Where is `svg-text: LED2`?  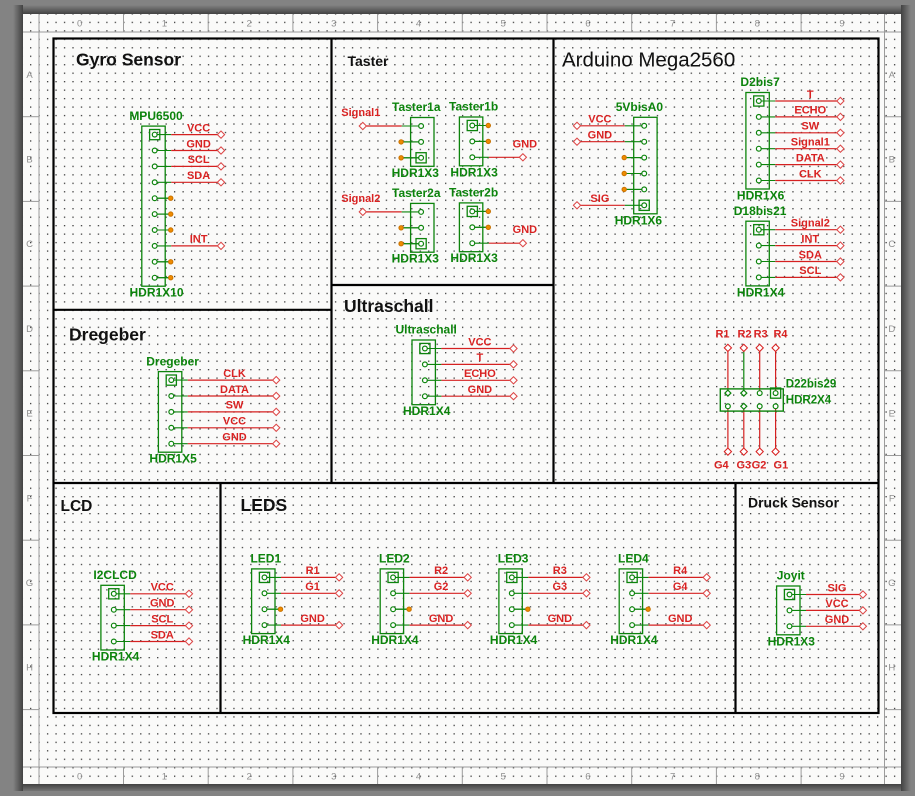 svg-text: LED2 is located at coordinates (394, 559).